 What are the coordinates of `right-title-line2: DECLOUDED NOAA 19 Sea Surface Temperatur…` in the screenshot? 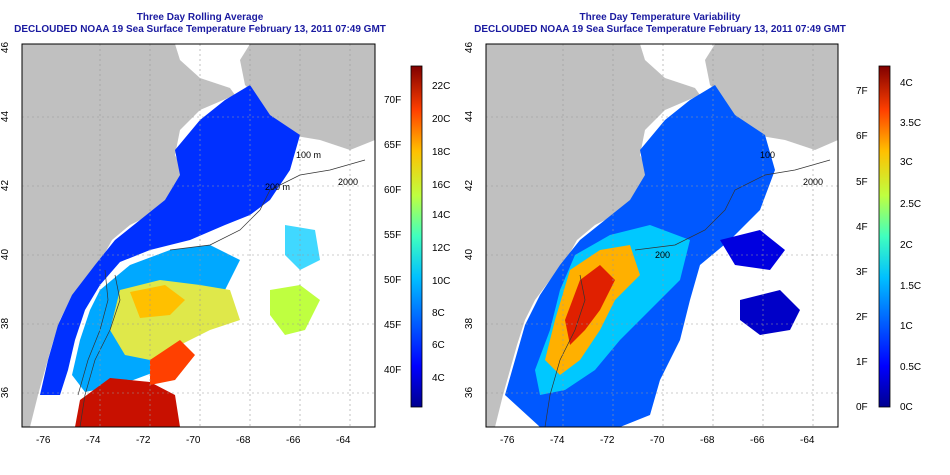 It's located at (660, 29).